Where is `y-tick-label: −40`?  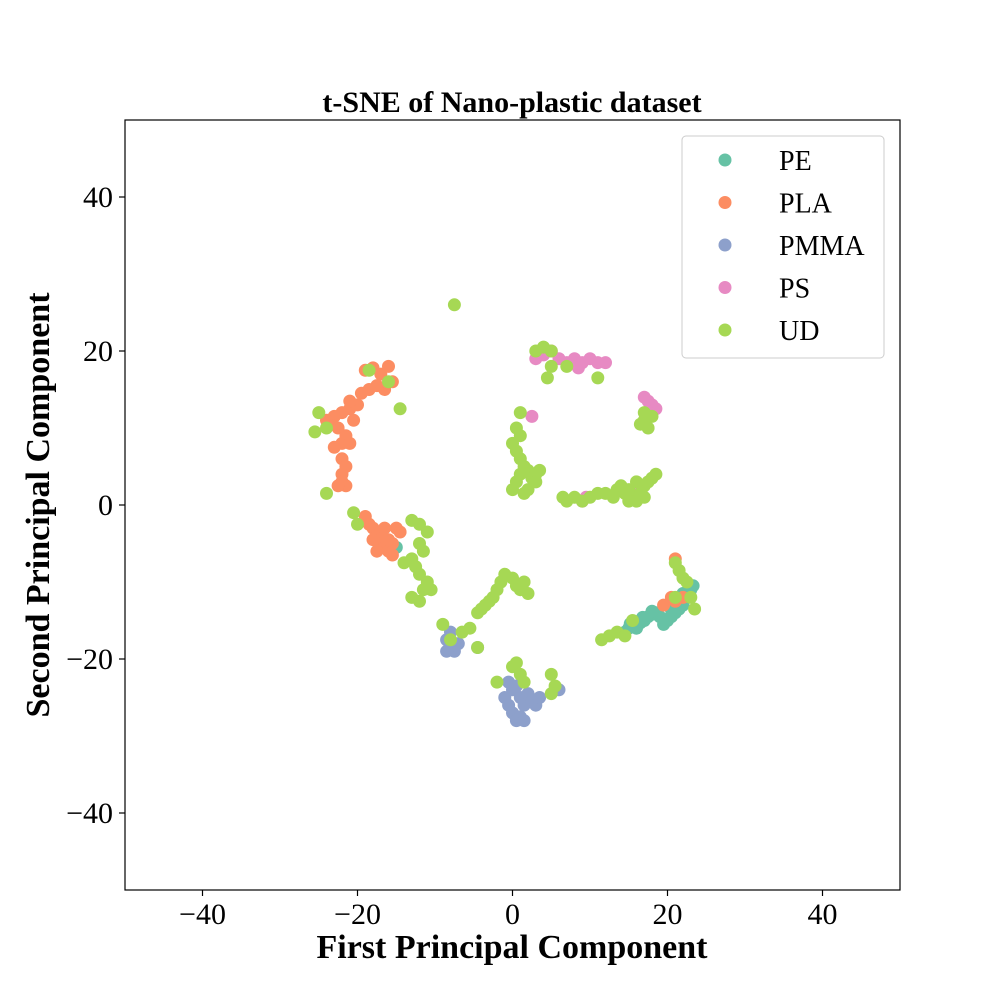 y-tick-label: −40 is located at coordinates (89, 813).